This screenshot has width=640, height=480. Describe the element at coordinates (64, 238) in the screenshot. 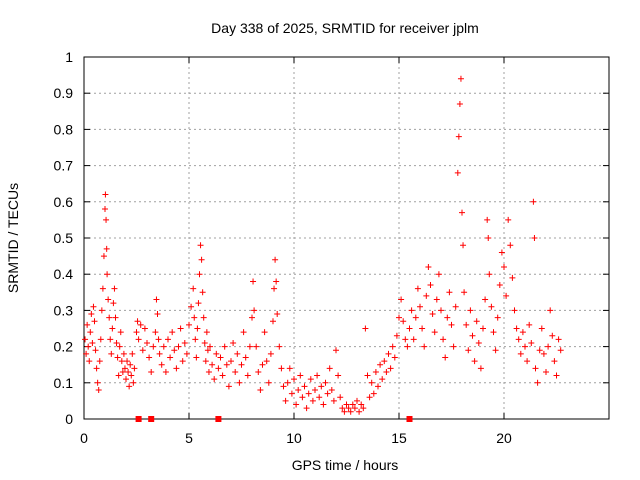

I see `y-tick-labels: 0 0.1 0.2 0.3 0.4 0.5 0.6 0.7 0.8 0.9 1` at that location.